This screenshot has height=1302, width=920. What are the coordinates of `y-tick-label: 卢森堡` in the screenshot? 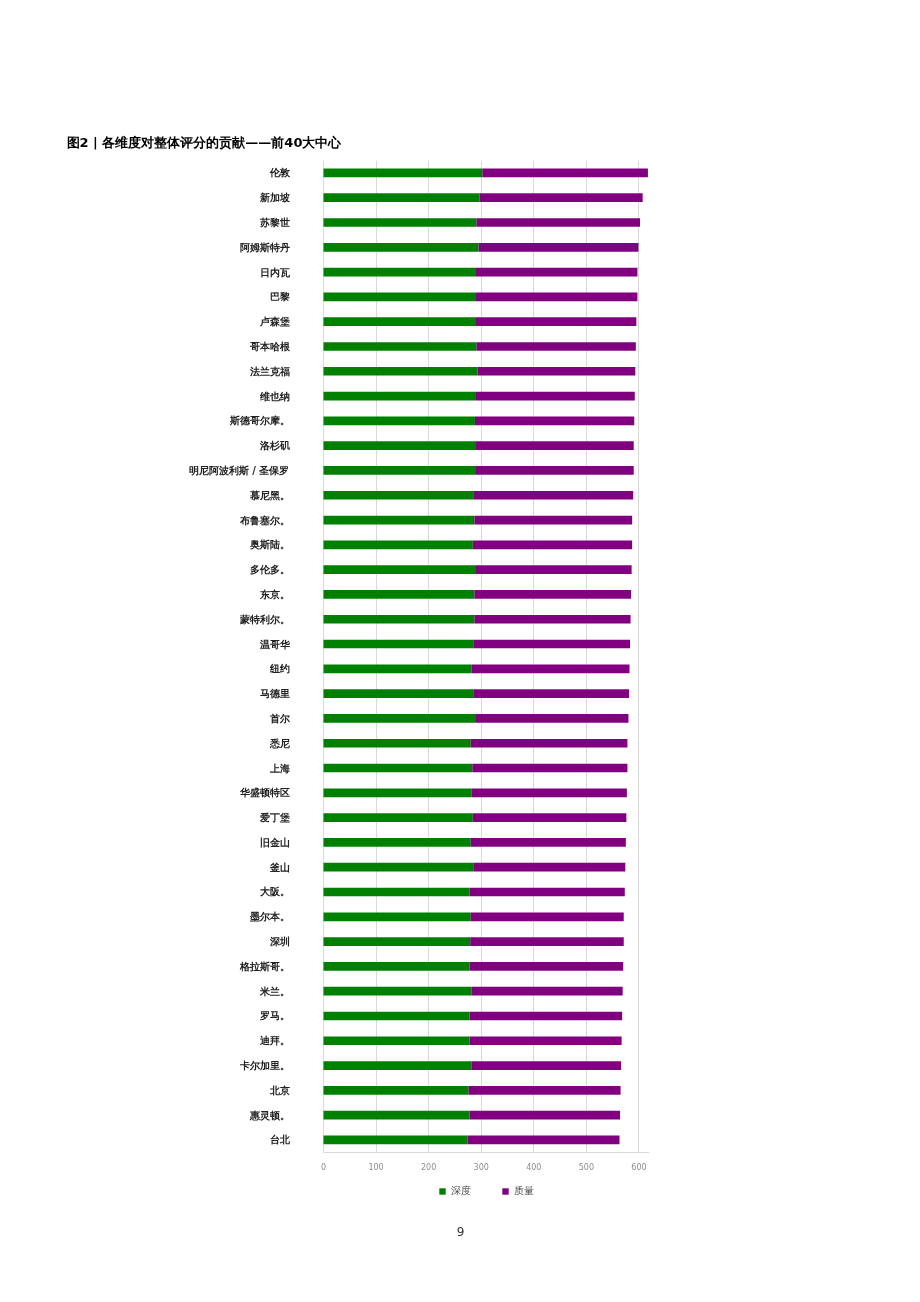 It's located at (274, 322).